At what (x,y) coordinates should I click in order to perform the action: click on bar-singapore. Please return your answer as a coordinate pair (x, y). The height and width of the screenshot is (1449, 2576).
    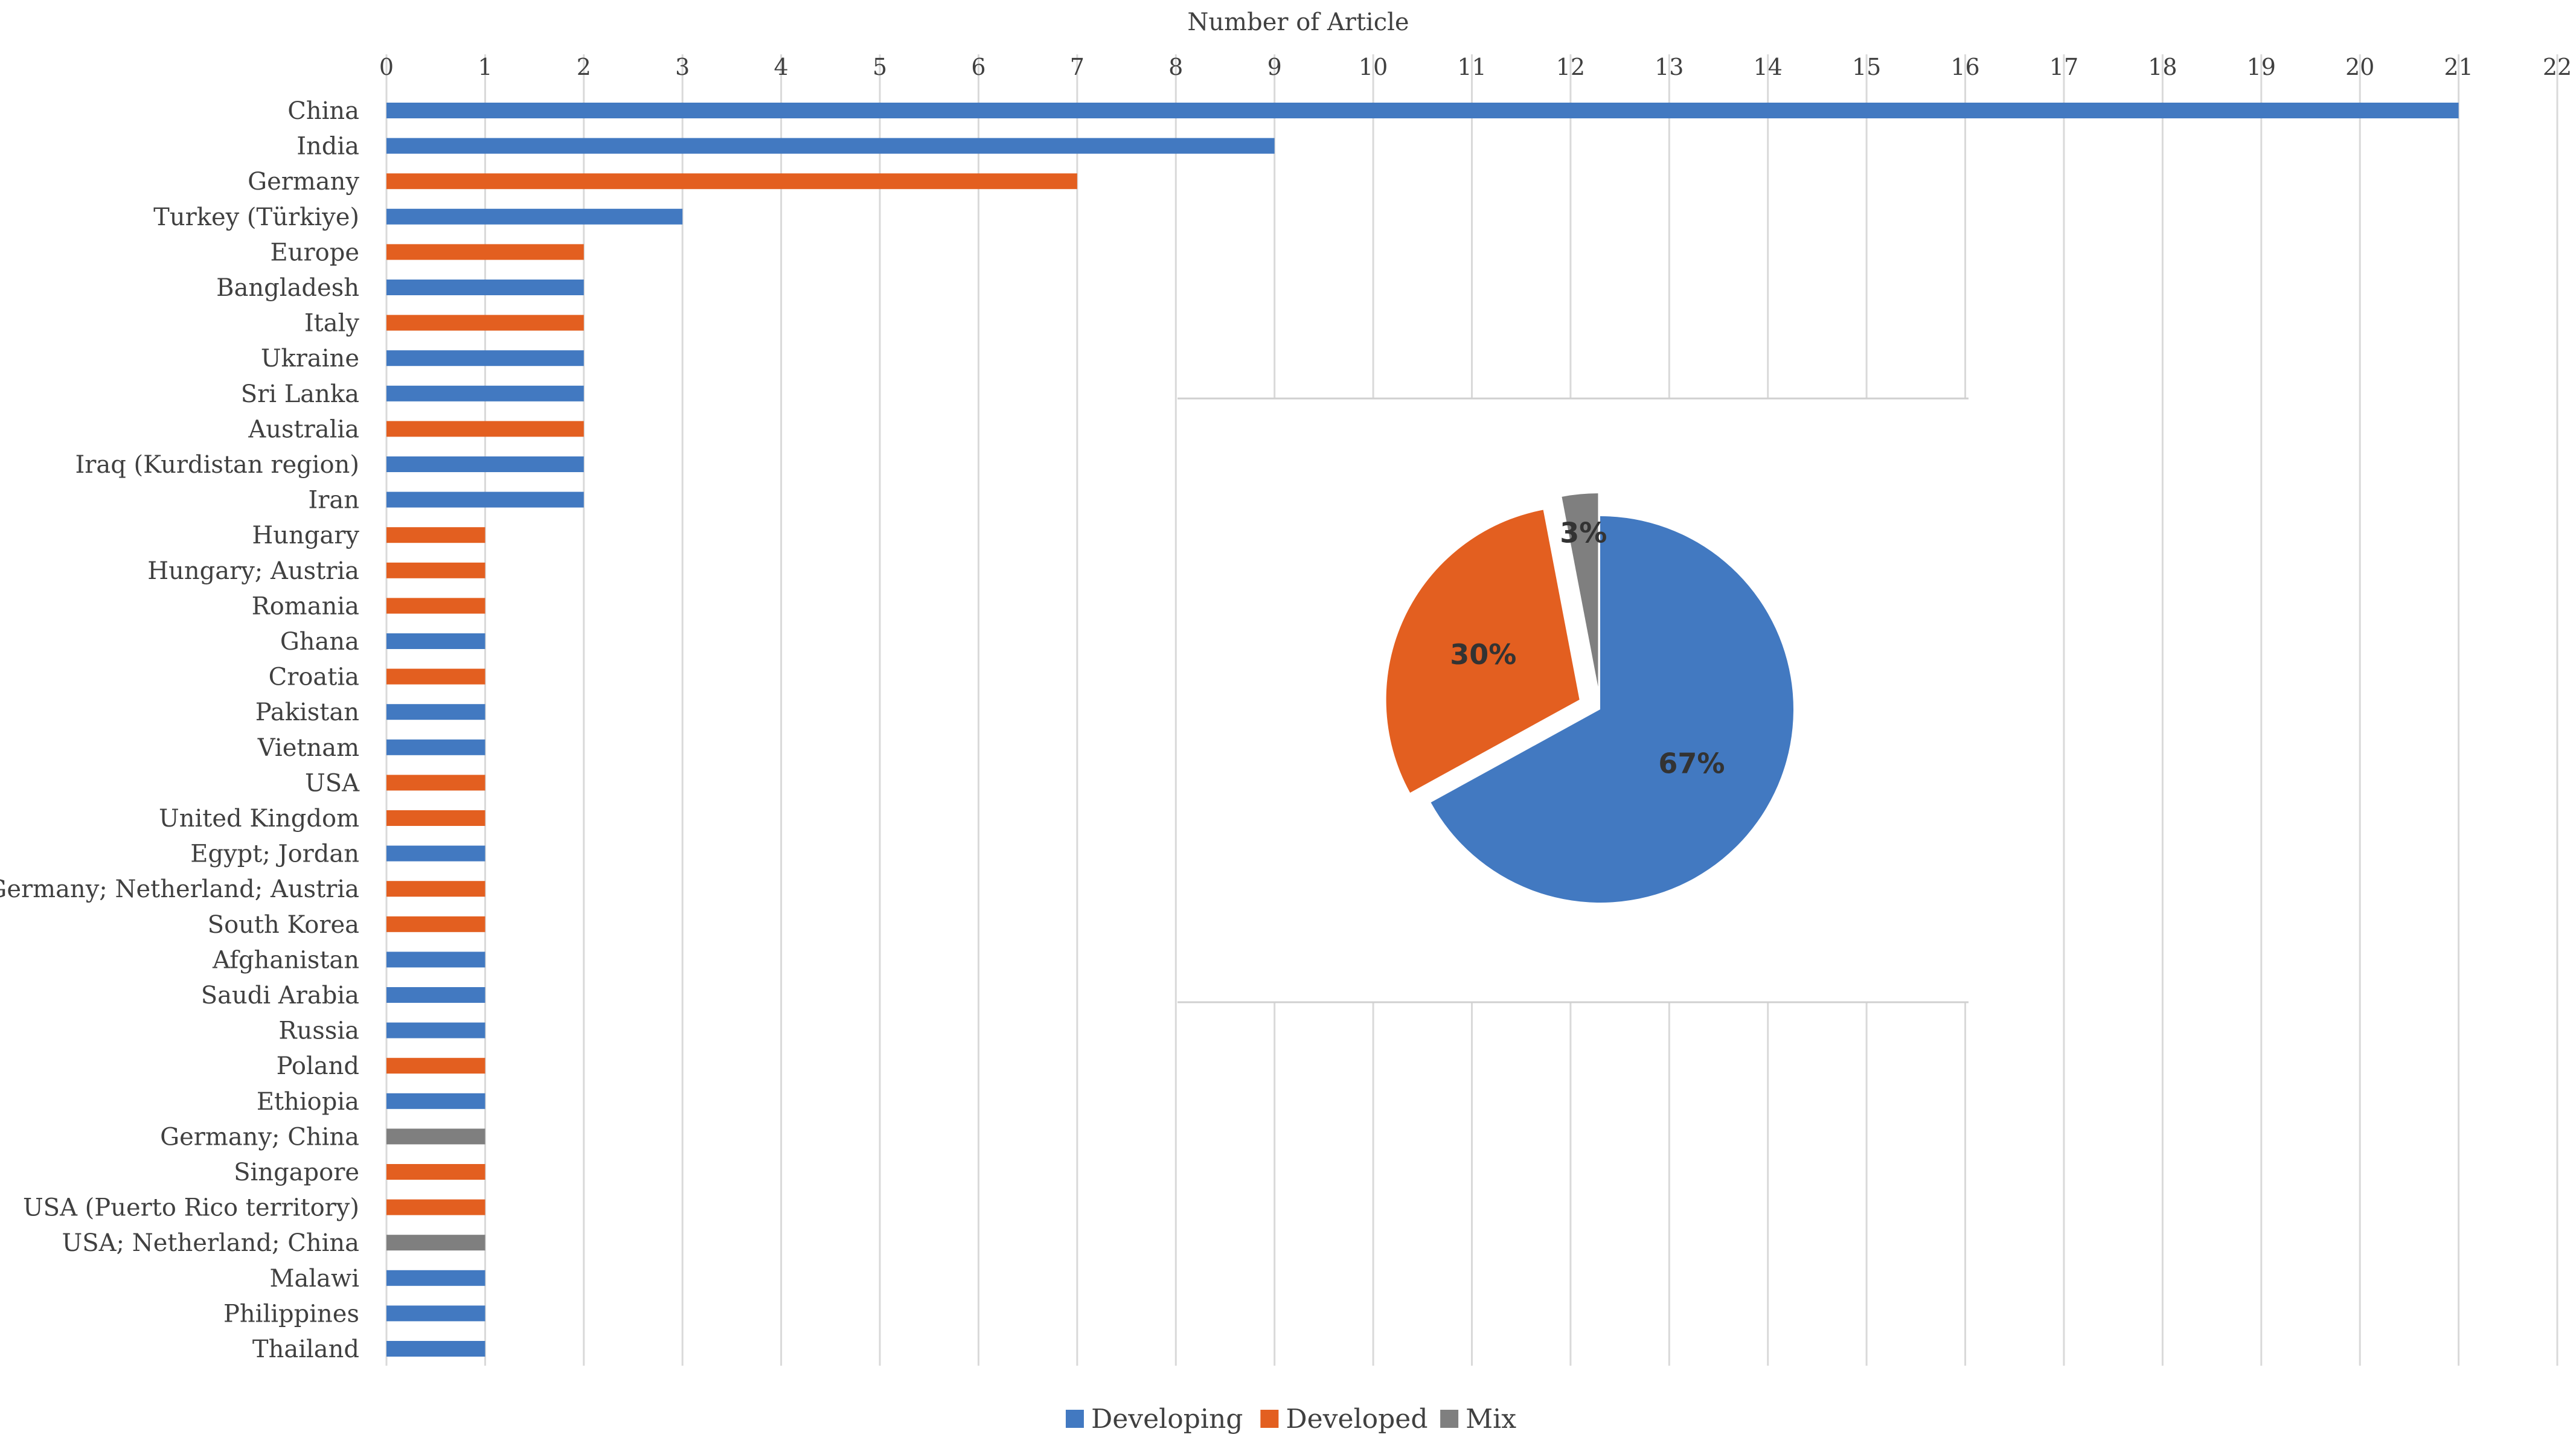
    Looking at the image, I should click on (435, 1172).